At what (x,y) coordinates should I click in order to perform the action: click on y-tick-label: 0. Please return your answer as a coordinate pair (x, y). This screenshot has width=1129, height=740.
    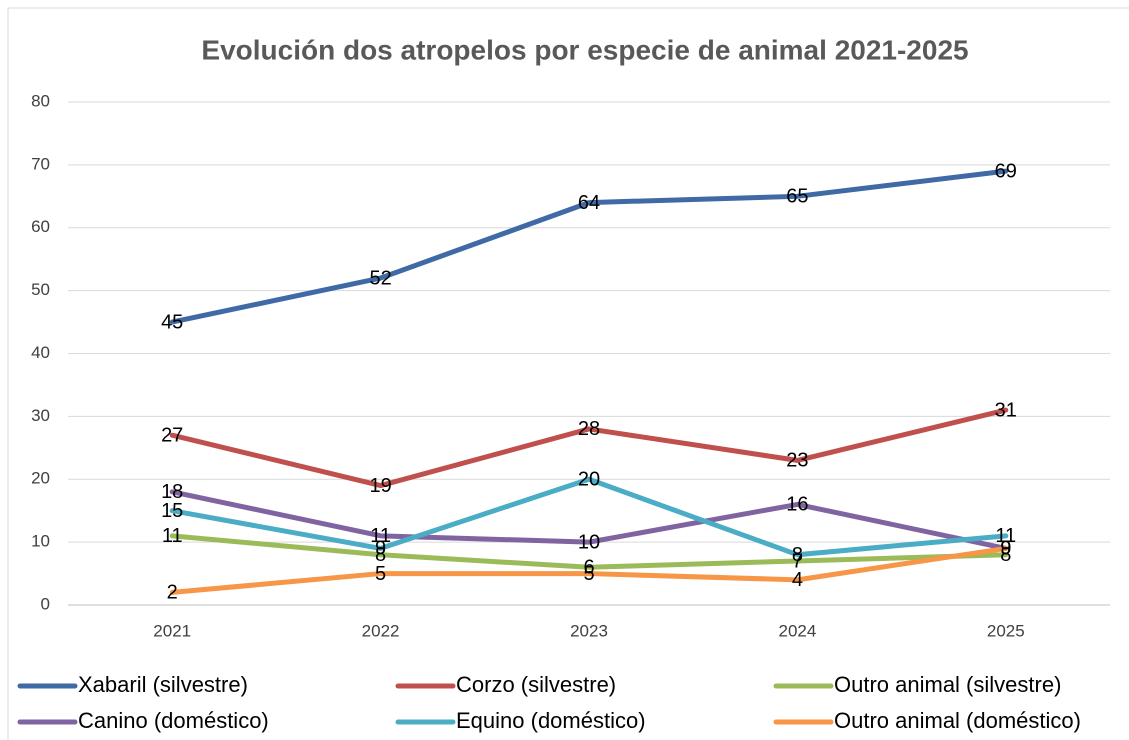
    Looking at the image, I should click on (45, 603).